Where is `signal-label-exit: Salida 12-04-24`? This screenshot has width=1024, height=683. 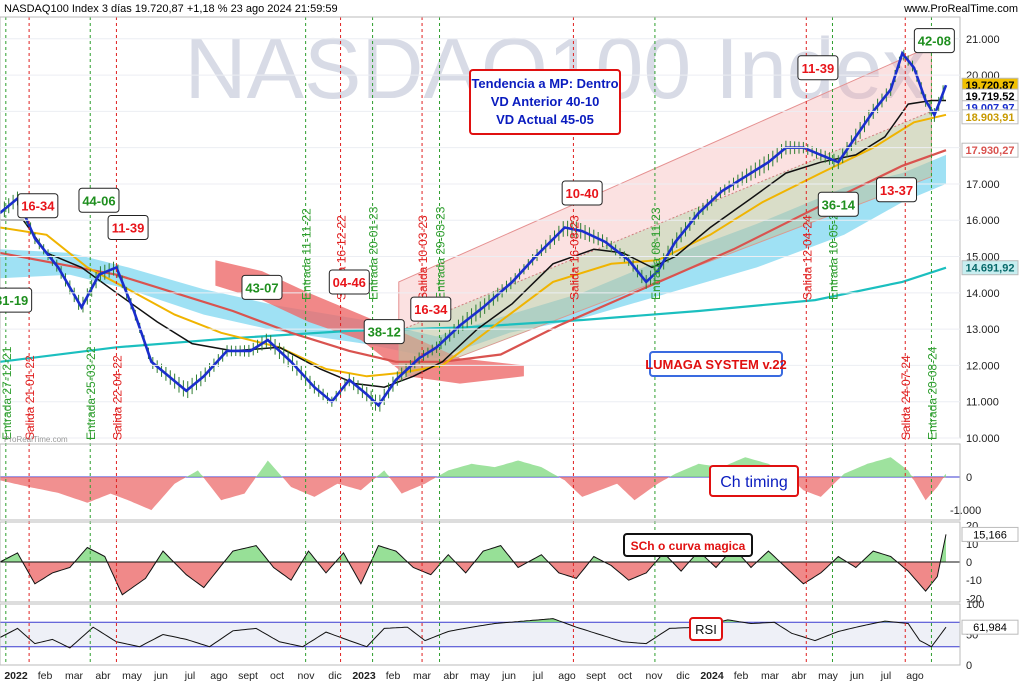
signal-label-exit: Salida 12-04-24 is located at coordinates (807, 257).